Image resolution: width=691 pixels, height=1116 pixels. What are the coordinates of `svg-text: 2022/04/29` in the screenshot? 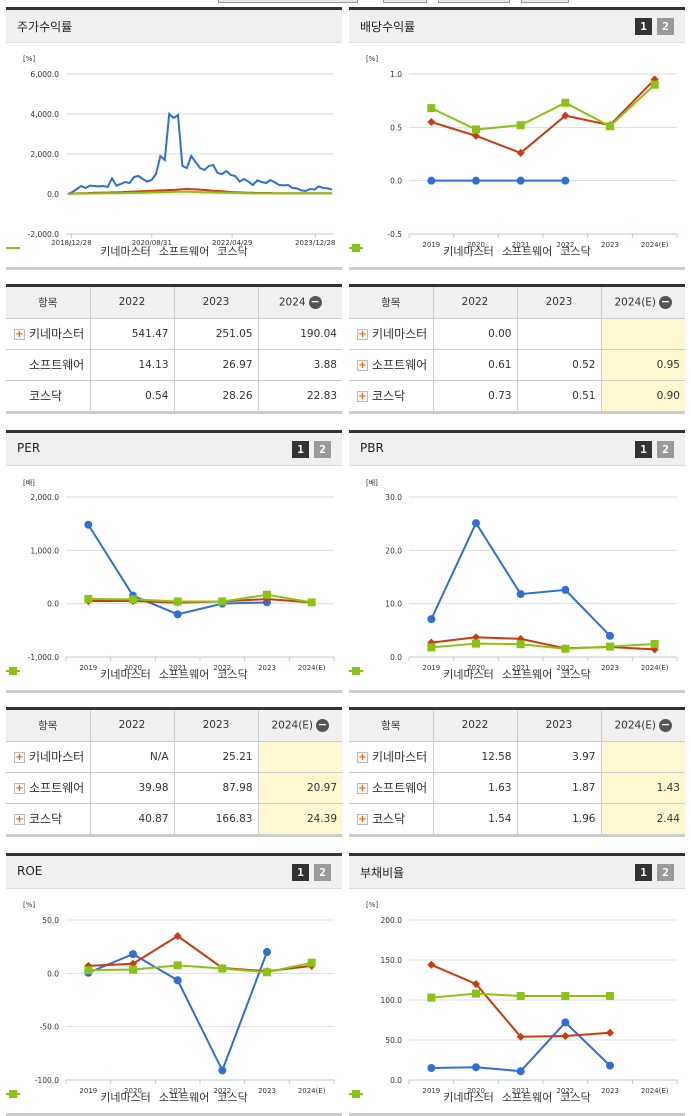 It's located at (232, 243).